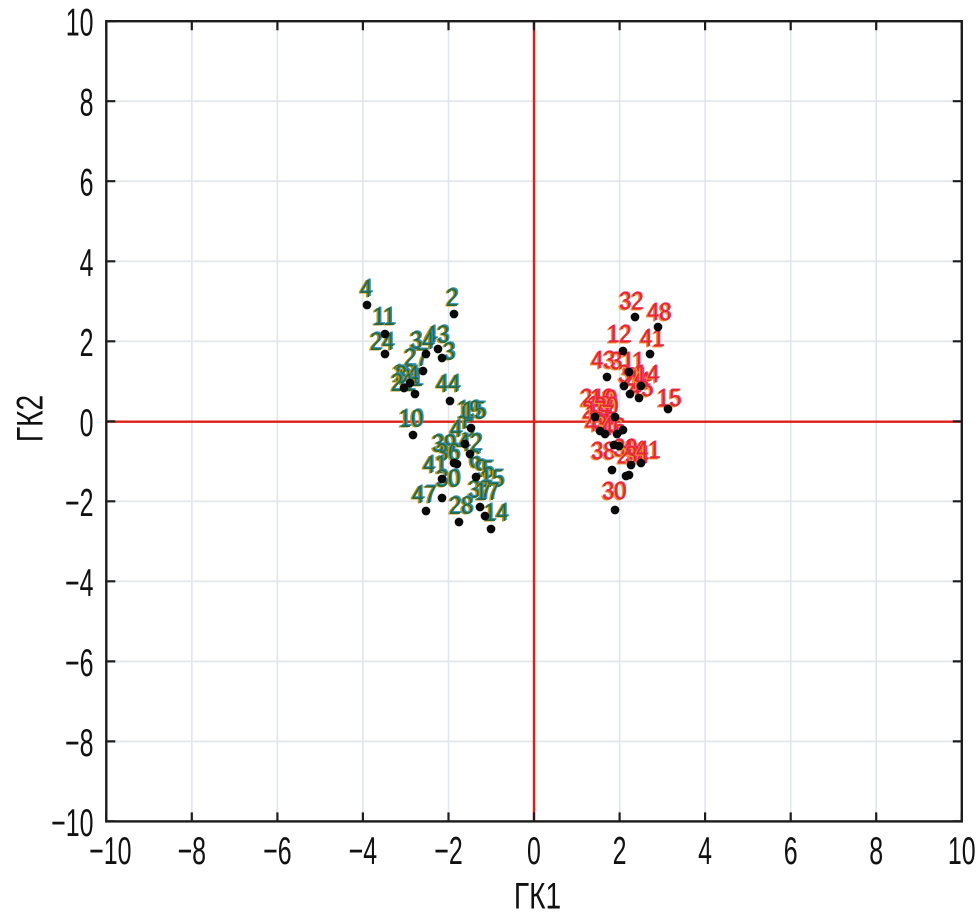 Image resolution: width=980 pixels, height=922 pixels. Describe the element at coordinates (30, 418) in the screenshot. I see `svg-text: ГК2` at that location.